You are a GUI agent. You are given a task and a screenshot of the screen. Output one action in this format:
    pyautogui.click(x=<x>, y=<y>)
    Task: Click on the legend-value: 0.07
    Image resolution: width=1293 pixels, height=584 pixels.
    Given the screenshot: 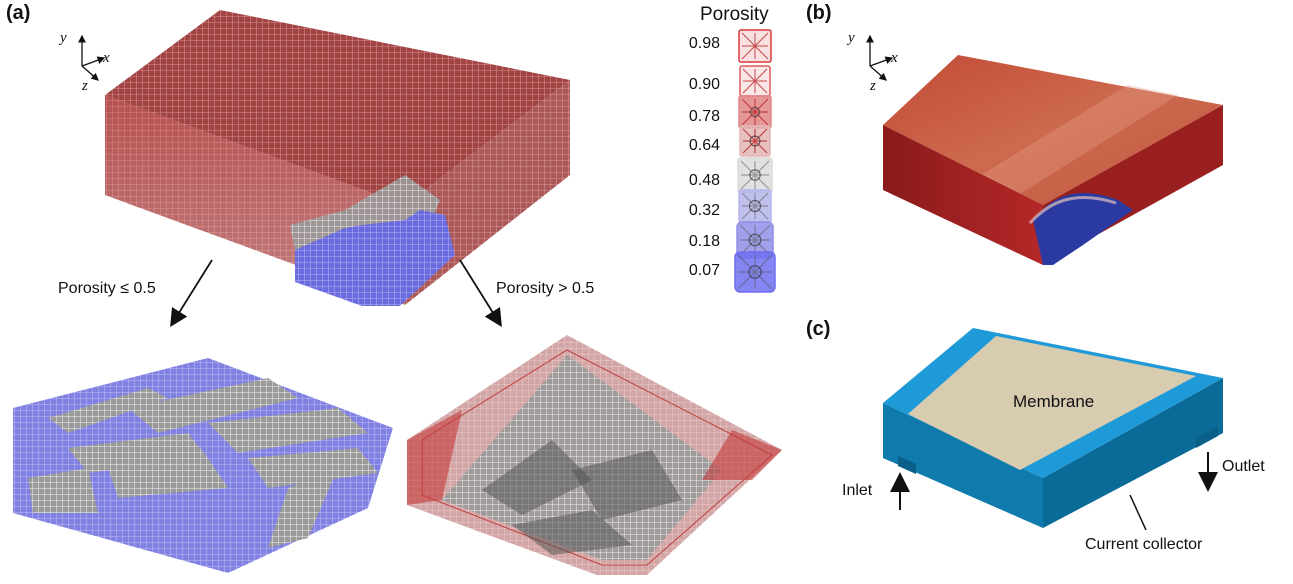 What is the action you would take?
    pyautogui.click(x=704, y=270)
    